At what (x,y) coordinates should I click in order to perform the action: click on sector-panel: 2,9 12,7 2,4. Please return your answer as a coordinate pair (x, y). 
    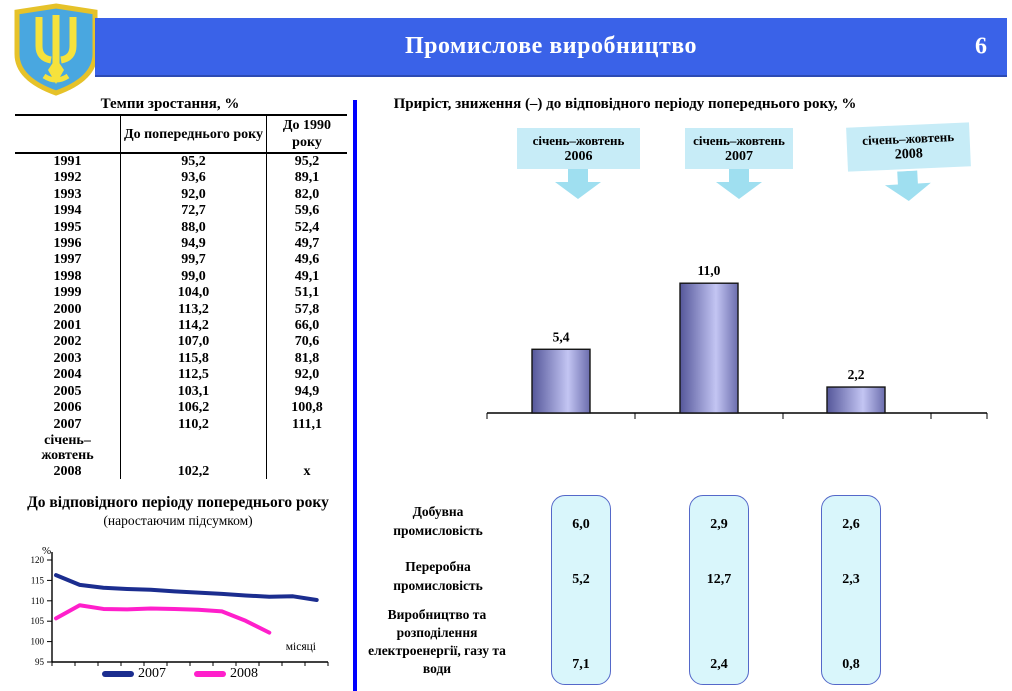
    Looking at the image, I should click on (719, 590).